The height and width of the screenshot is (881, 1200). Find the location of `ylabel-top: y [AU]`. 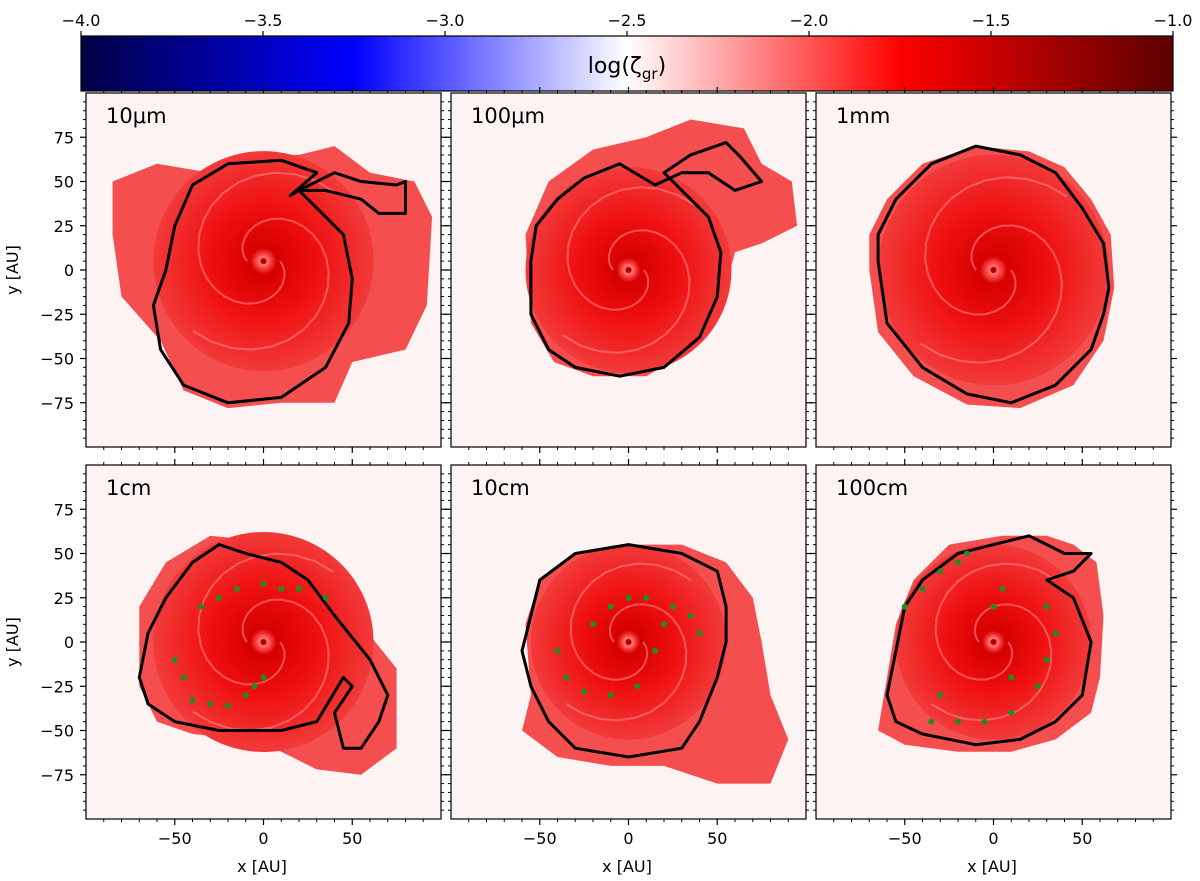

ylabel-top: y [AU] is located at coordinates (12, 270).